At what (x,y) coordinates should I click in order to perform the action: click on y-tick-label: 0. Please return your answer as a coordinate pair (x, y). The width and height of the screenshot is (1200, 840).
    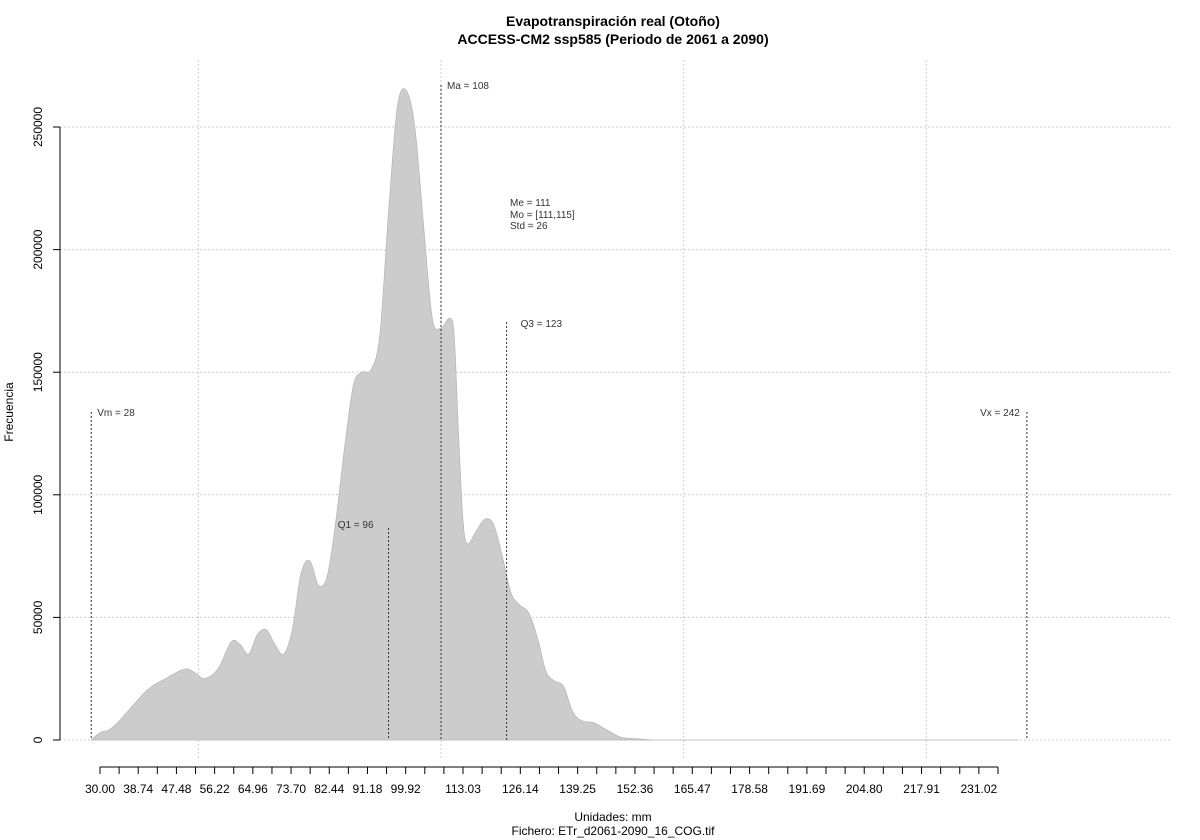
    Looking at the image, I should click on (38, 739).